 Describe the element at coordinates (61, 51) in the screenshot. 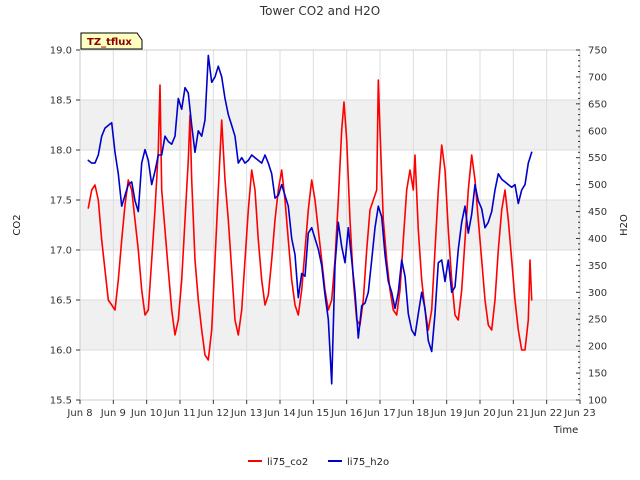

I see `y-tick-label: 19.0` at that location.